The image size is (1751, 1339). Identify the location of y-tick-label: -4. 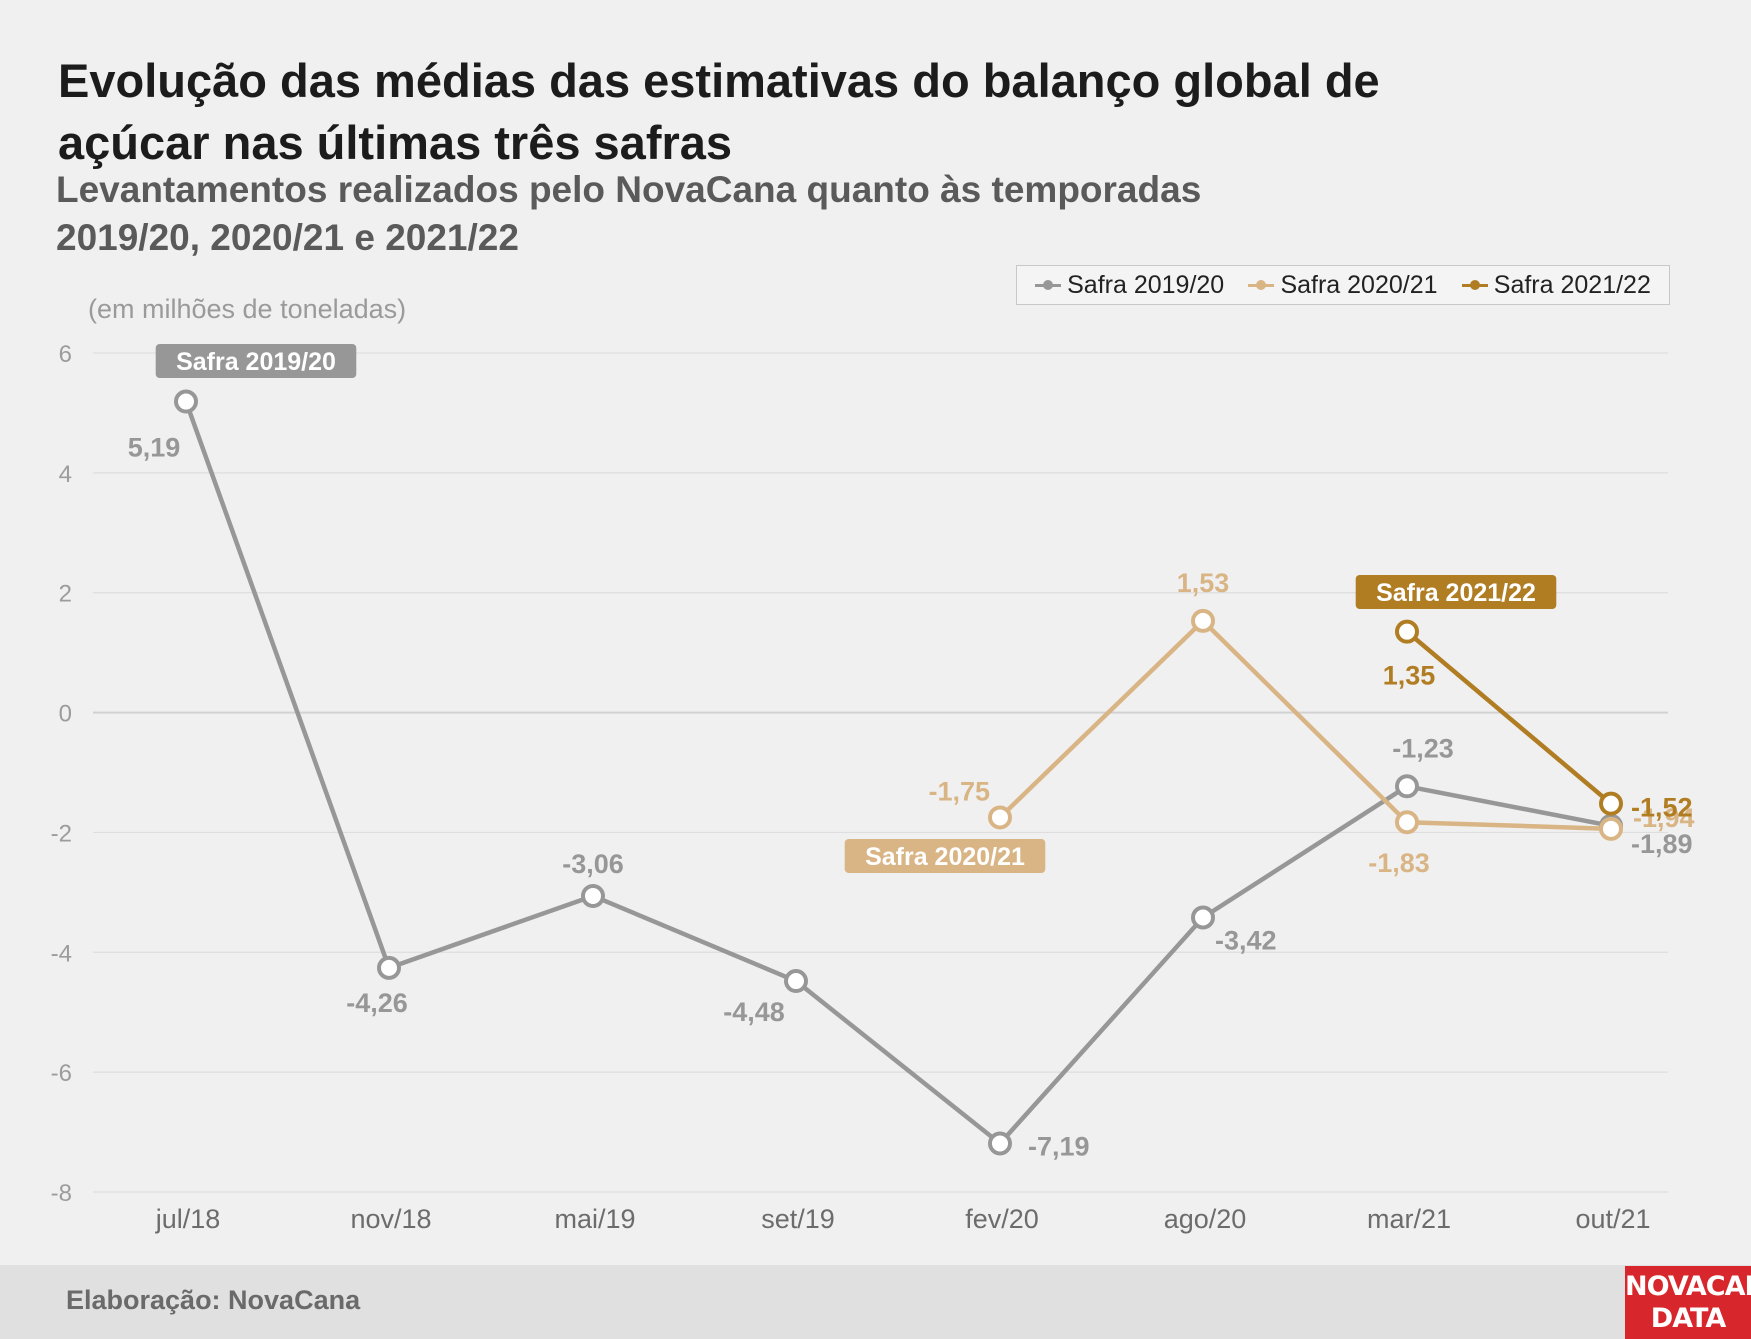
(61, 953).